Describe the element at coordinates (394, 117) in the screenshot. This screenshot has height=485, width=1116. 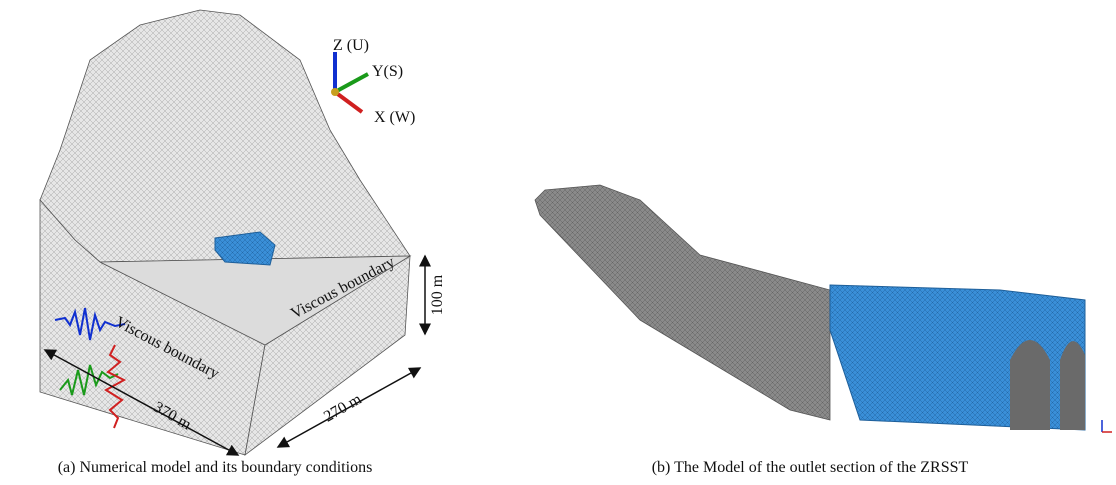
I see `axis-label: X (W)` at that location.